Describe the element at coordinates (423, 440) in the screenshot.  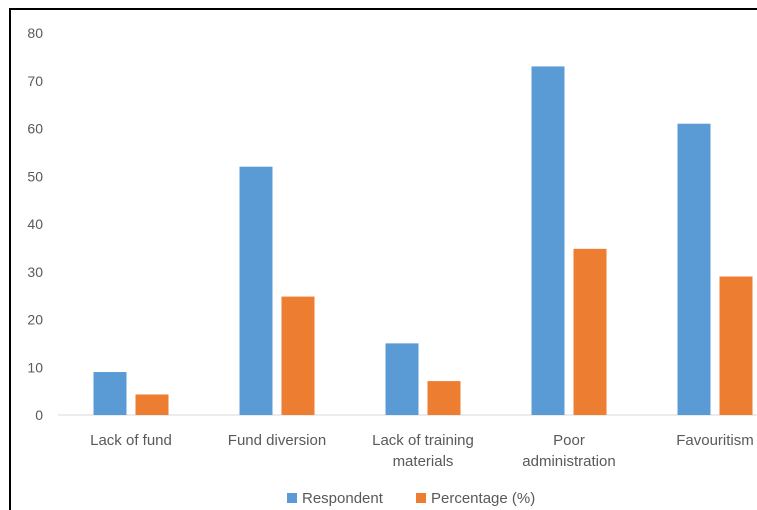
I see `x-category-label: Lack of training` at that location.